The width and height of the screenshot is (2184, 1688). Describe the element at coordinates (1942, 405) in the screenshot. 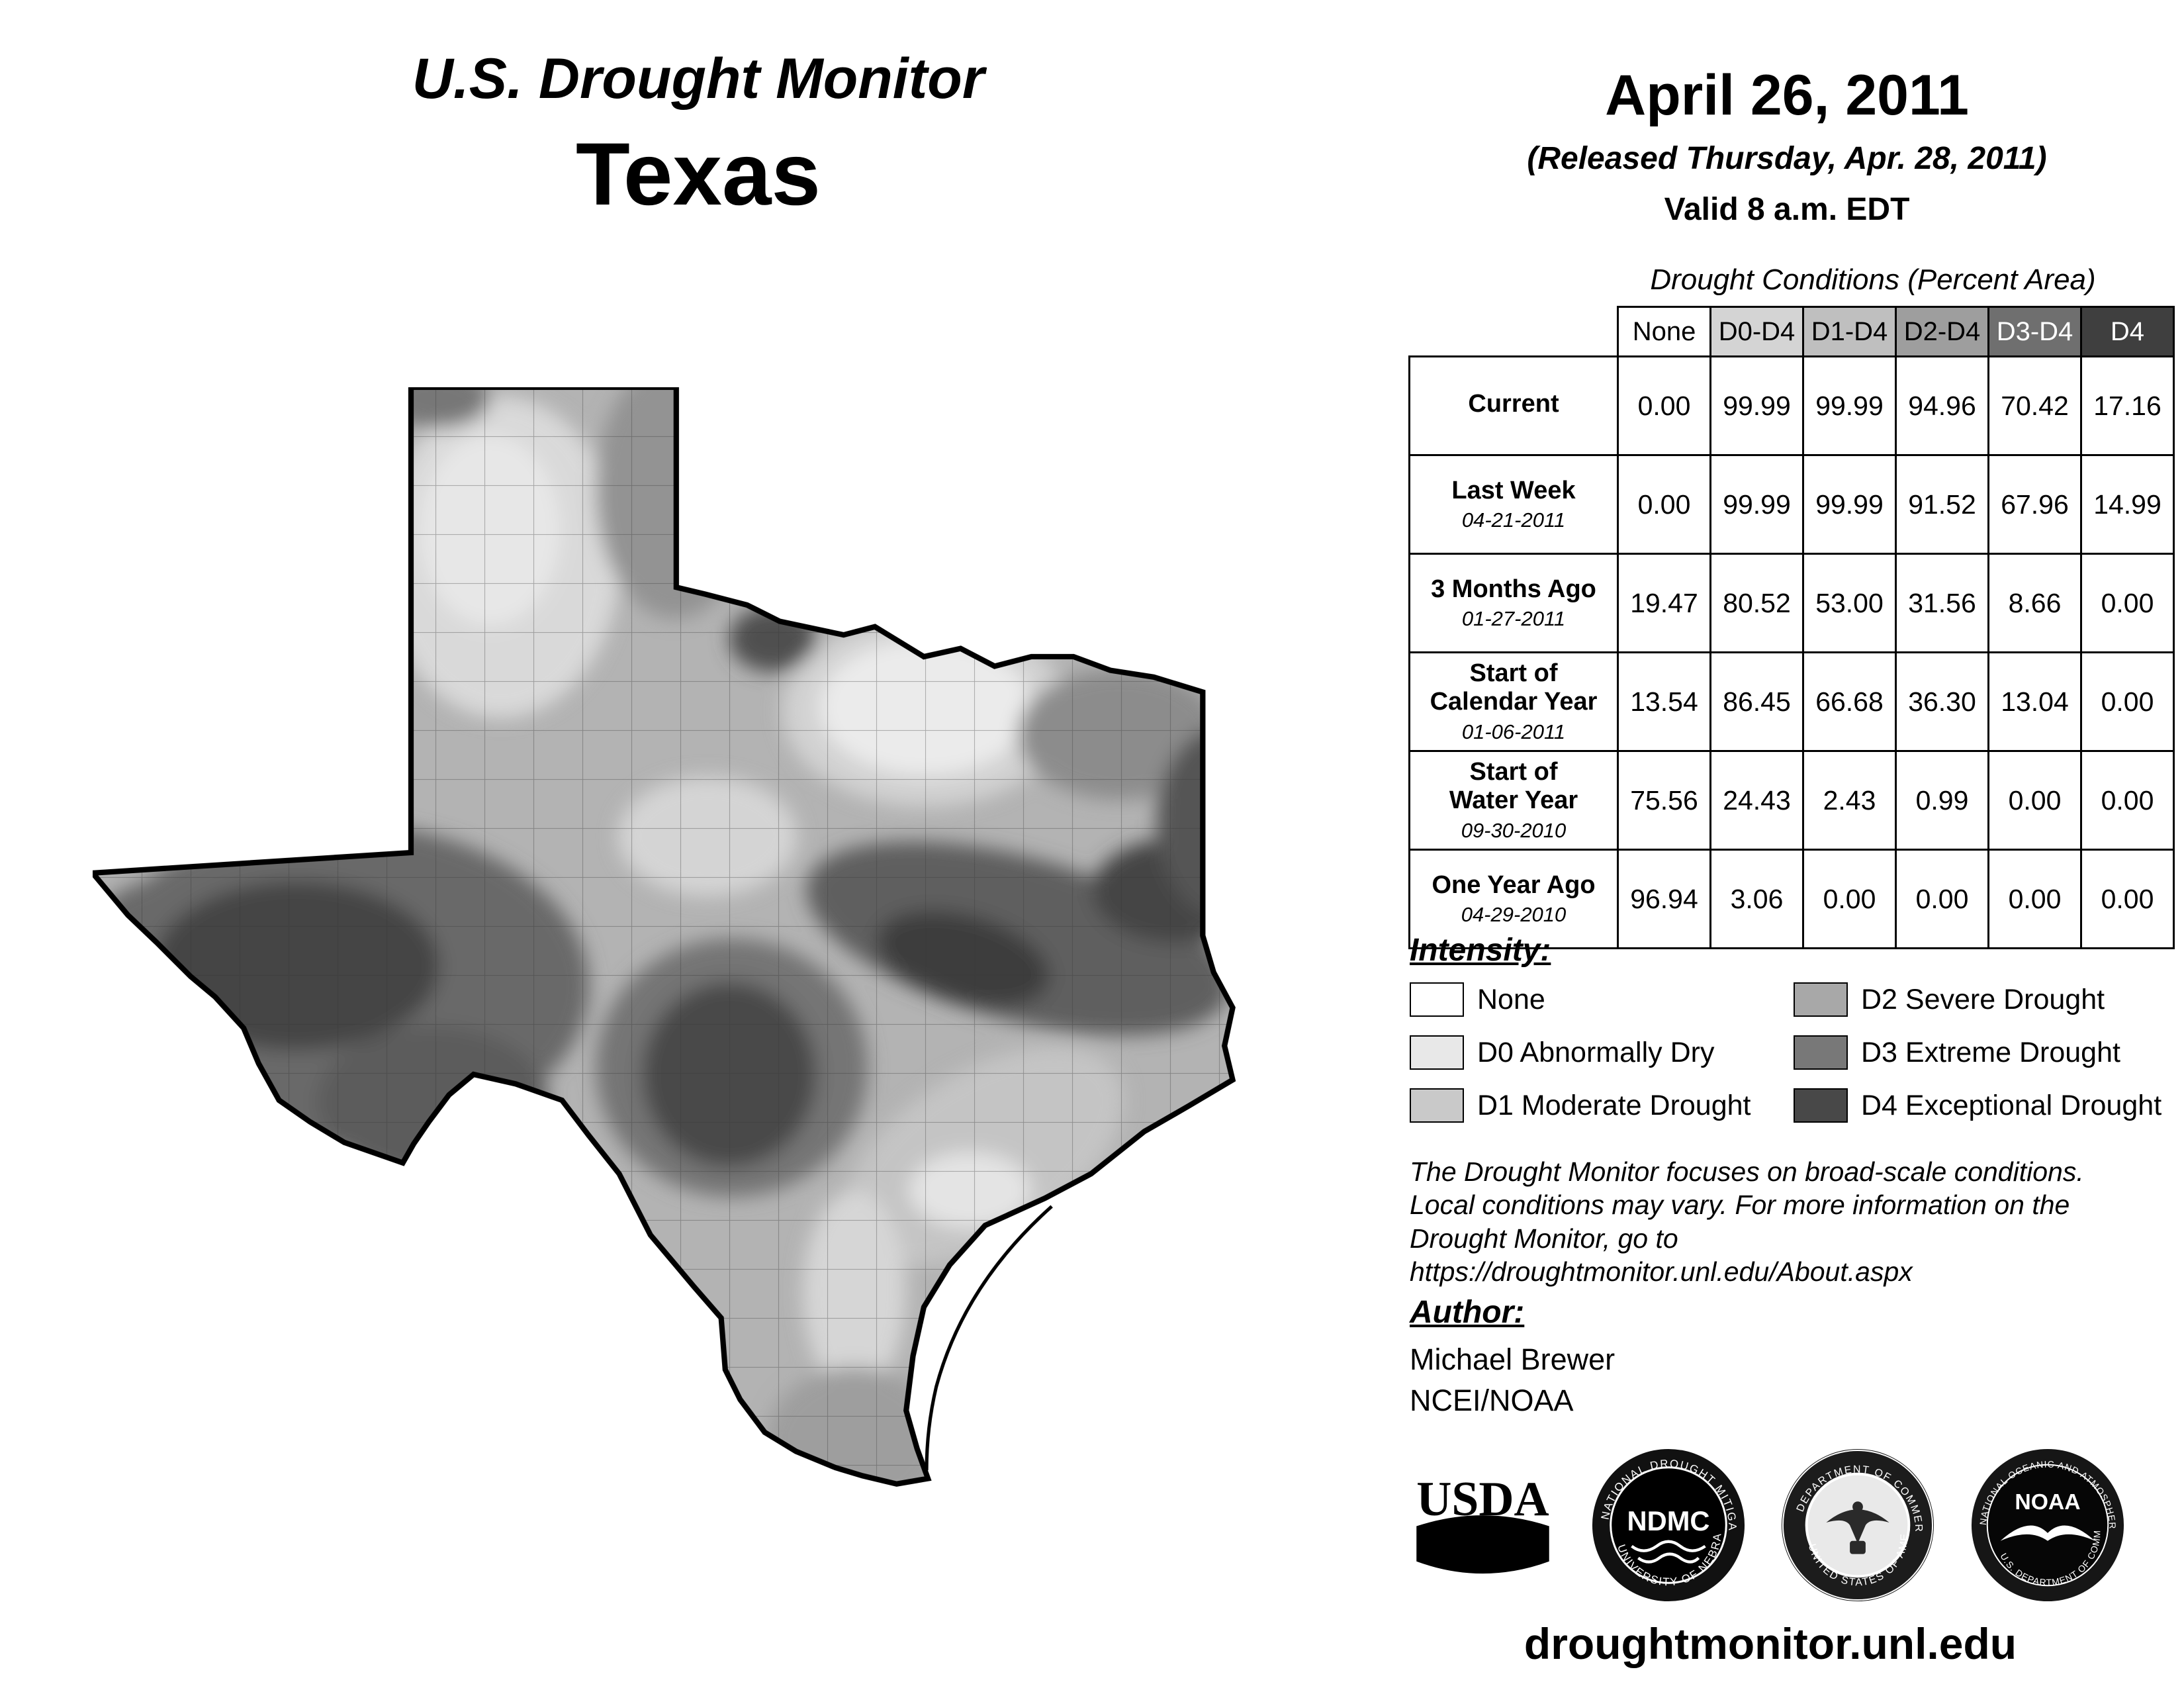

I see `table-cell: 94.96` at that location.